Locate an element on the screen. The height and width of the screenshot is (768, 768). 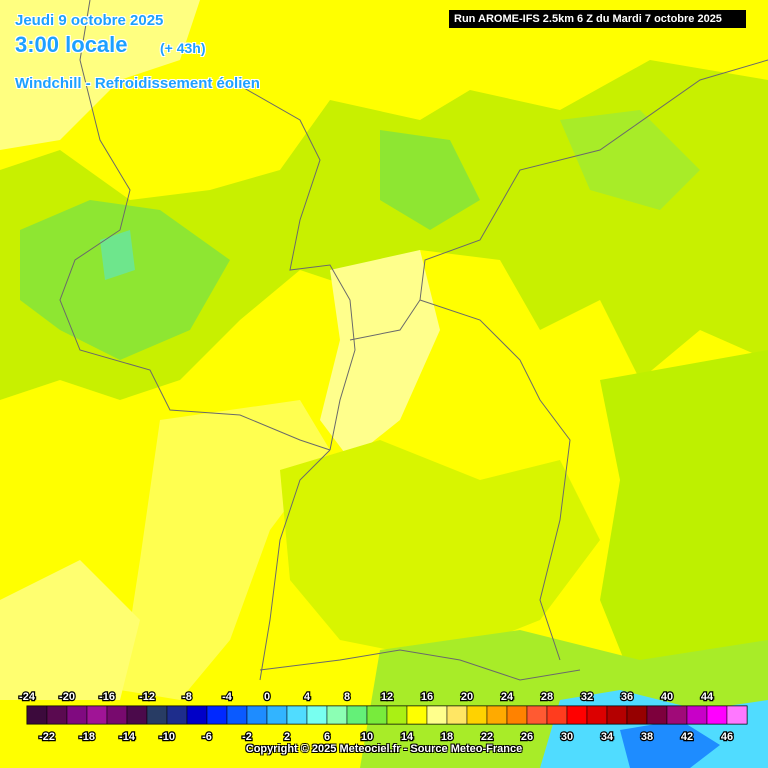
colorbar-label: 24 is located at coordinates (507, 697).